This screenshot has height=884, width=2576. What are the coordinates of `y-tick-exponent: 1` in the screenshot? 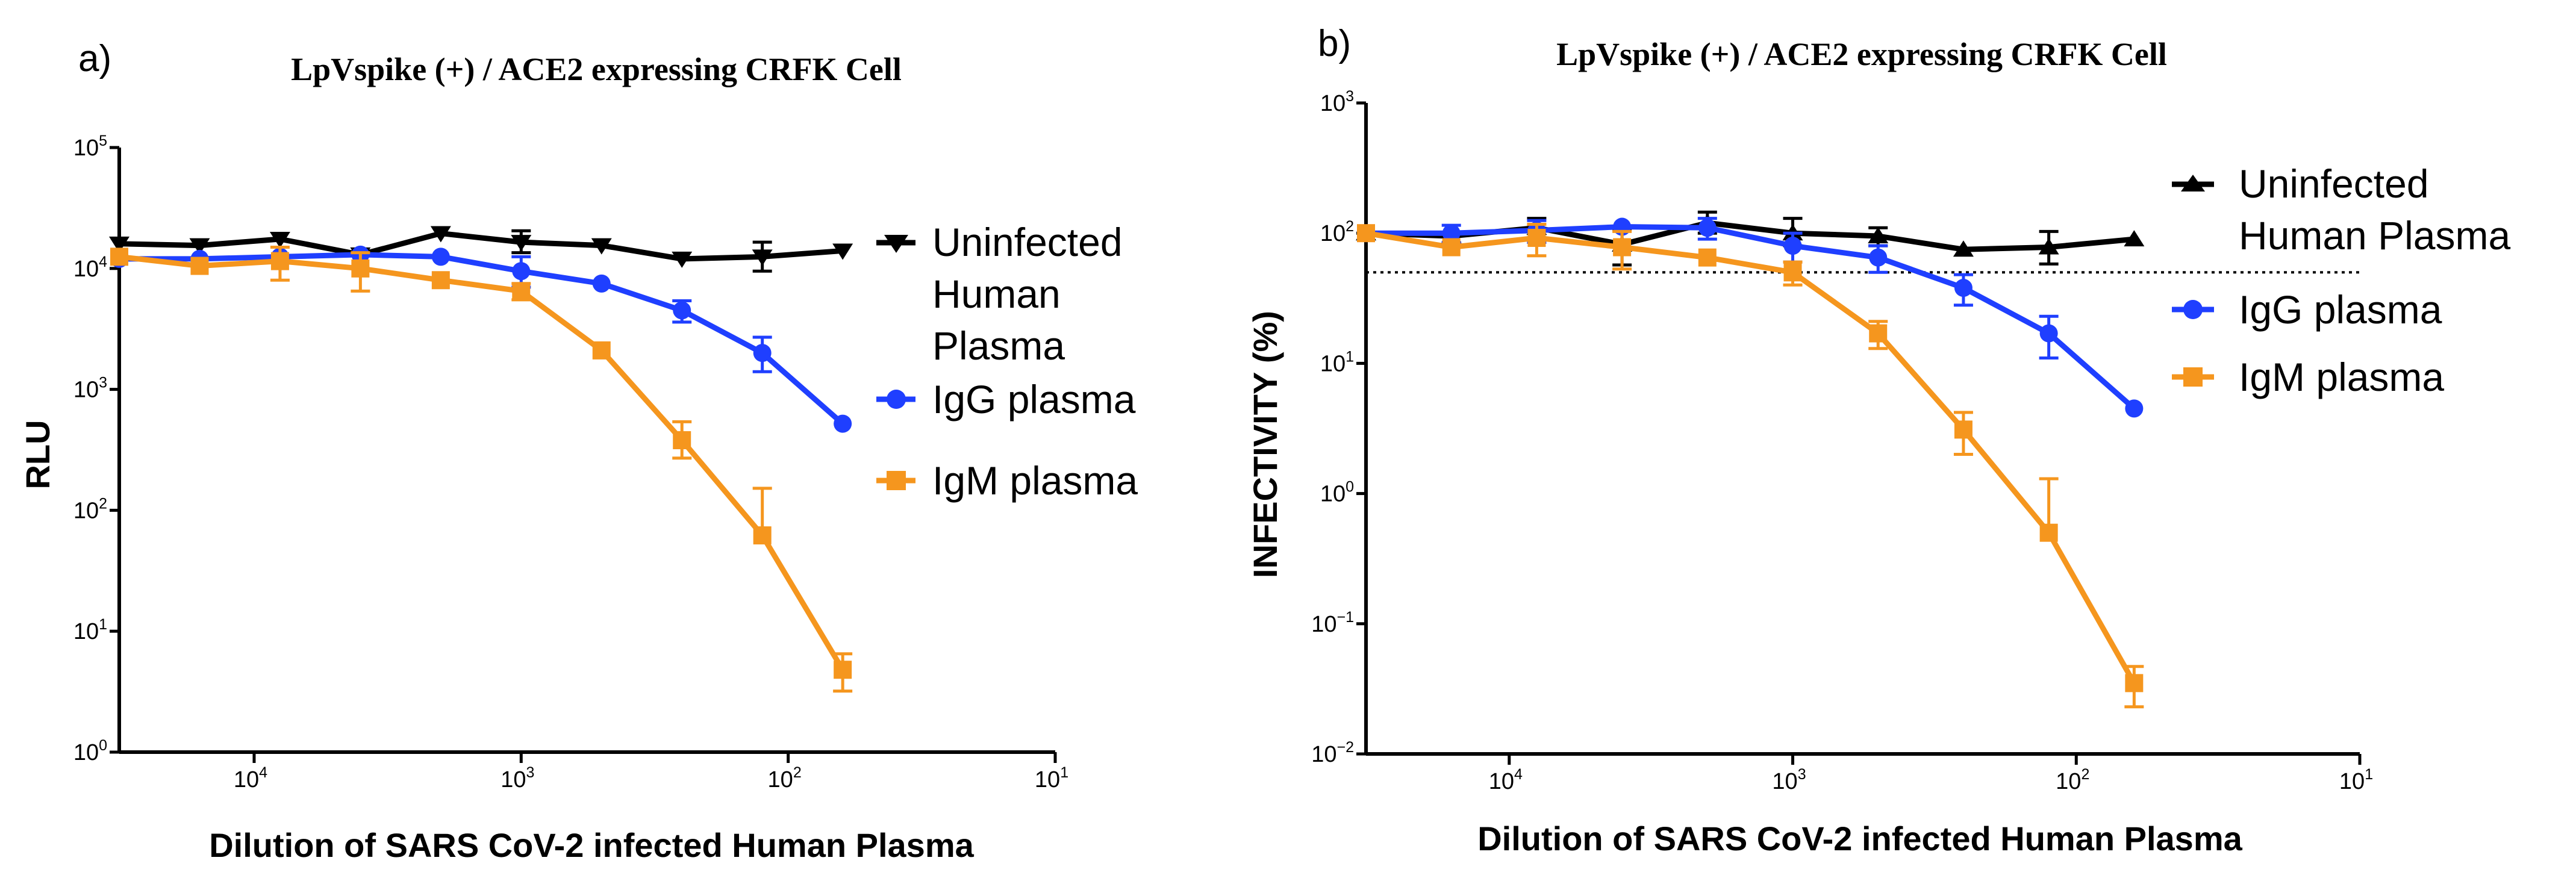 It's located at (103, 625).